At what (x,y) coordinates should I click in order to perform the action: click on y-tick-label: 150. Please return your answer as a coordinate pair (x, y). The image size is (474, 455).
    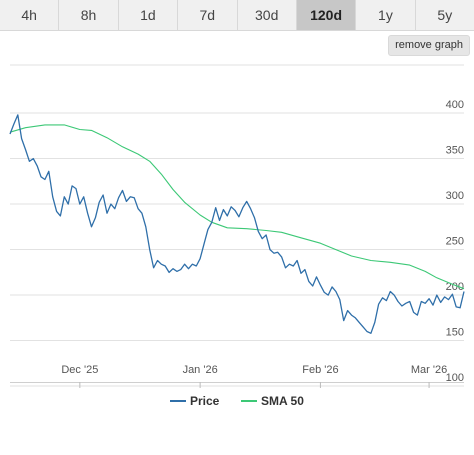
    Looking at the image, I should click on (455, 333).